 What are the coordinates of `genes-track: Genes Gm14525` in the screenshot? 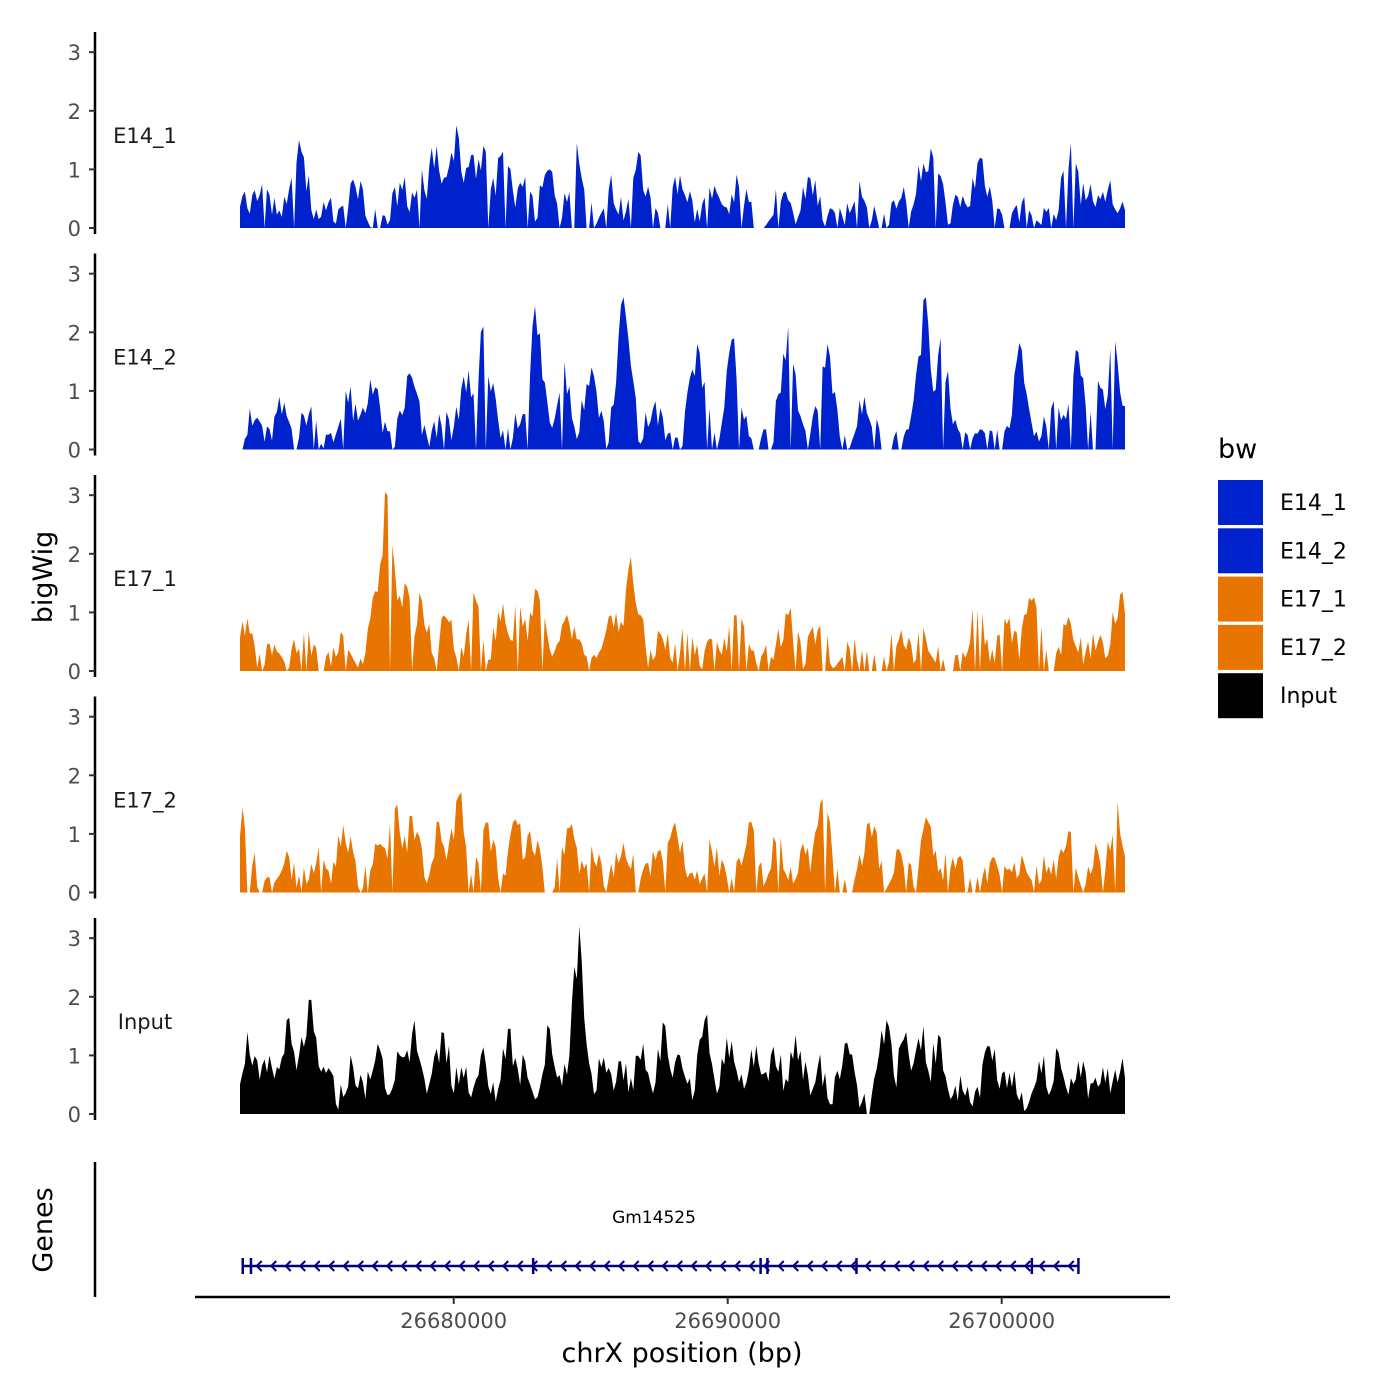 It's located at (554, 1229).